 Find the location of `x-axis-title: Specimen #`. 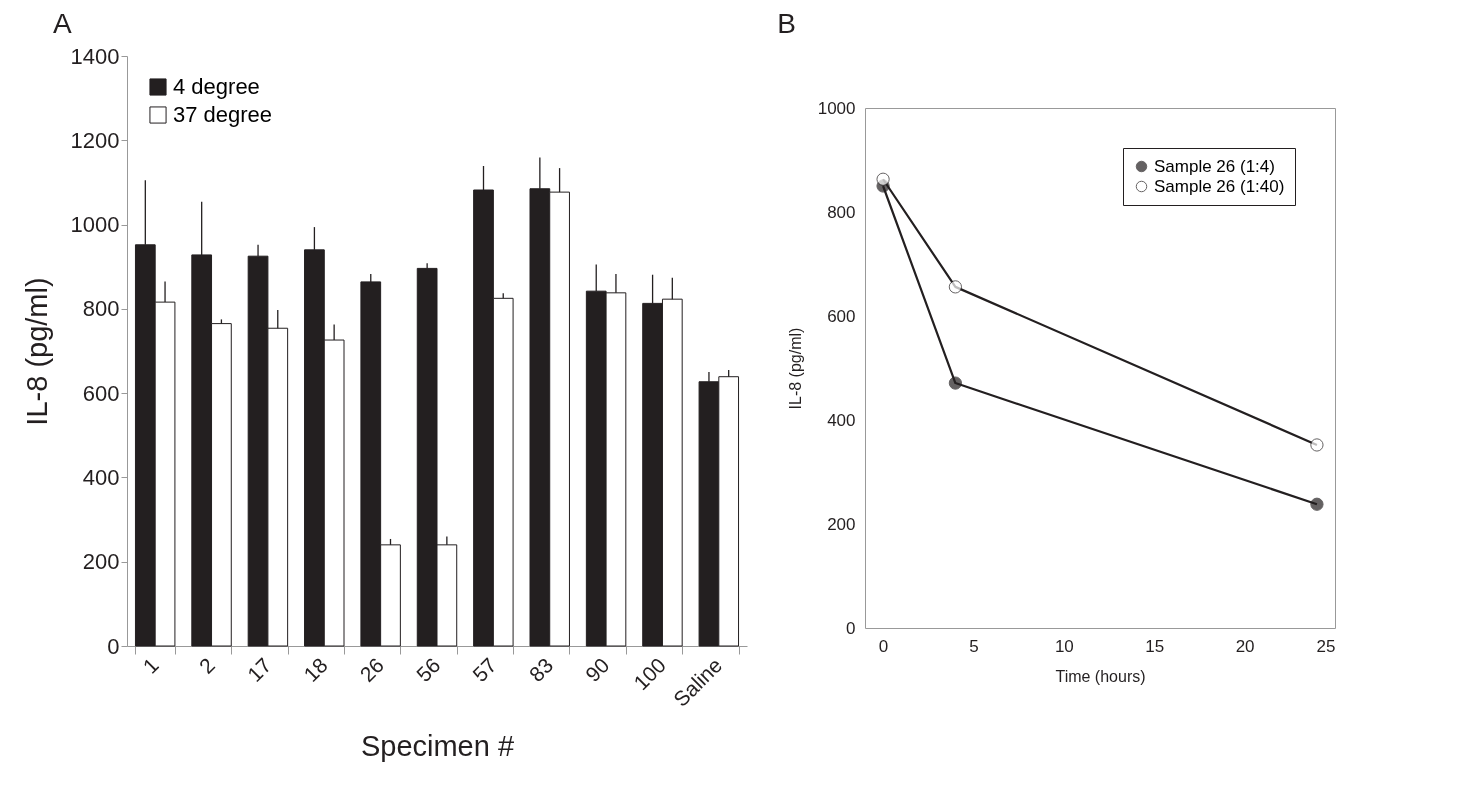

x-axis-title: Specimen # is located at coordinates (437, 745).